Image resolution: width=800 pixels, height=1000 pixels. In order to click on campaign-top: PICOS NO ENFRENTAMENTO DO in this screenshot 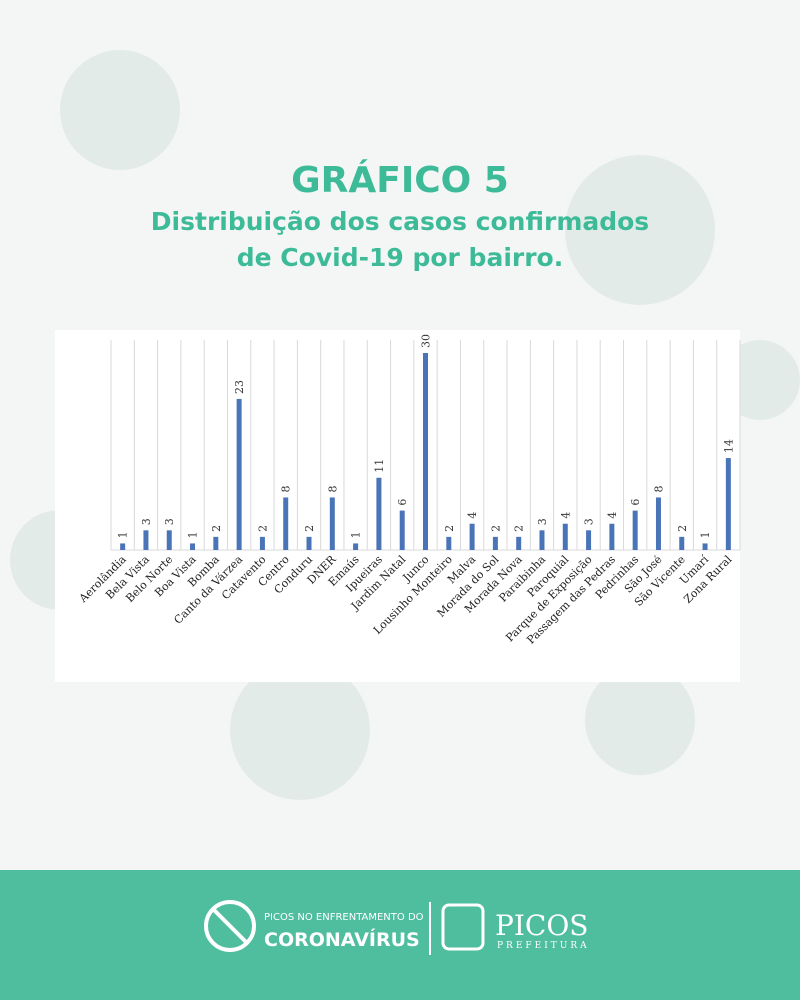, I will do `click(344, 917)`.